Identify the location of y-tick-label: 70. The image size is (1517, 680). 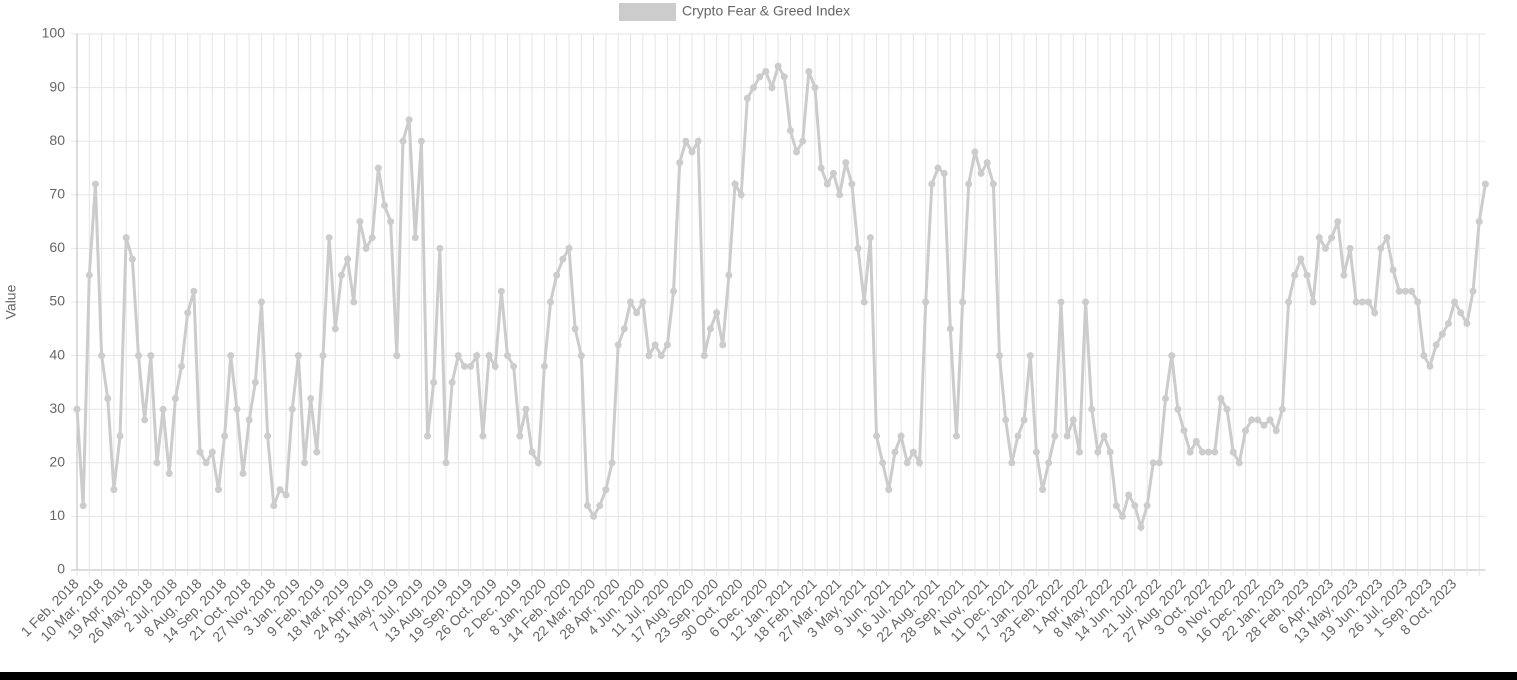
(57, 194).